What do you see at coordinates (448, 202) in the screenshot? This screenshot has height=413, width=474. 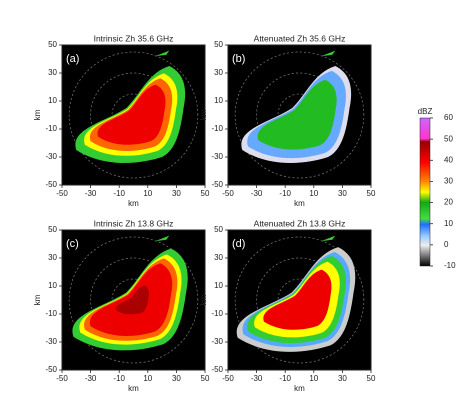 I see `colorbar-tick-label: 20` at bounding box center [448, 202].